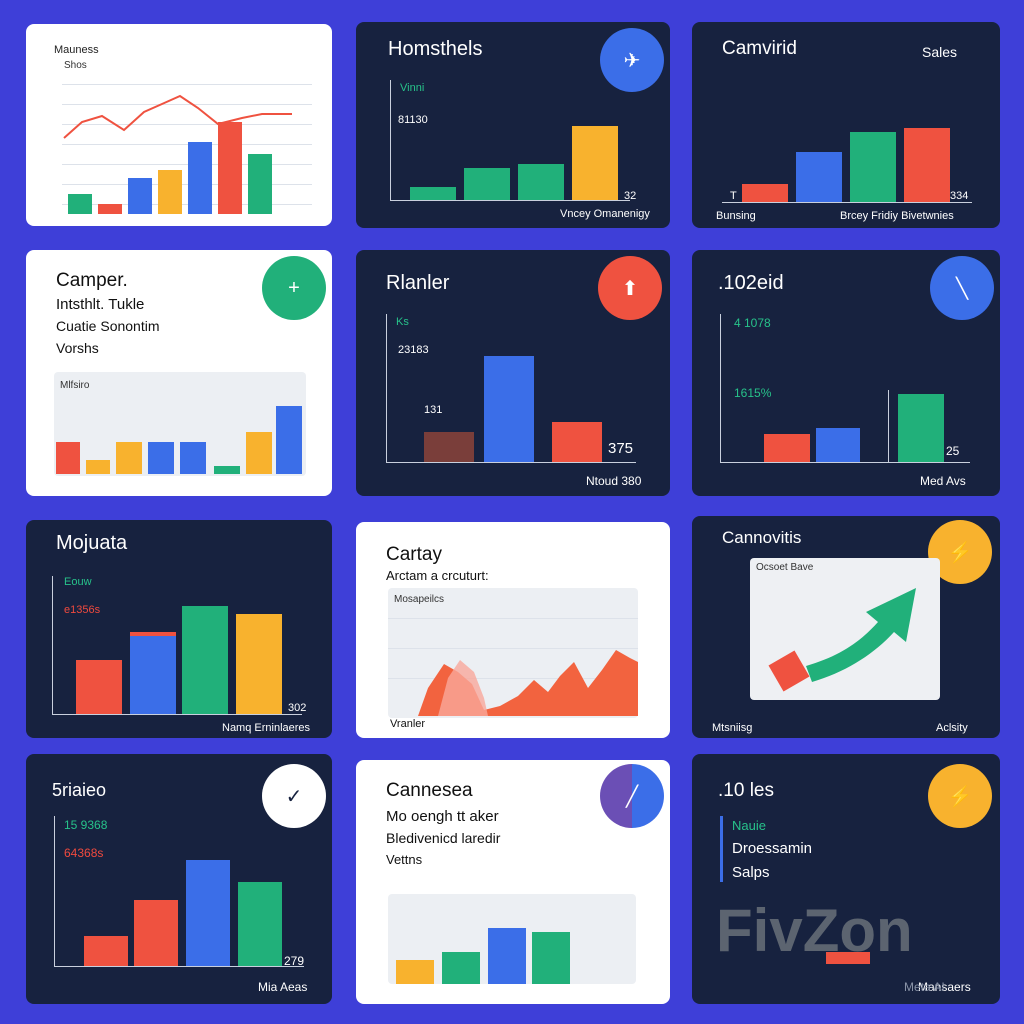 The image size is (1024, 1024). What do you see at coordinates (749, 825) in the screenshot?
I see `line-1: Nauie` at bounding box center [749, 825].